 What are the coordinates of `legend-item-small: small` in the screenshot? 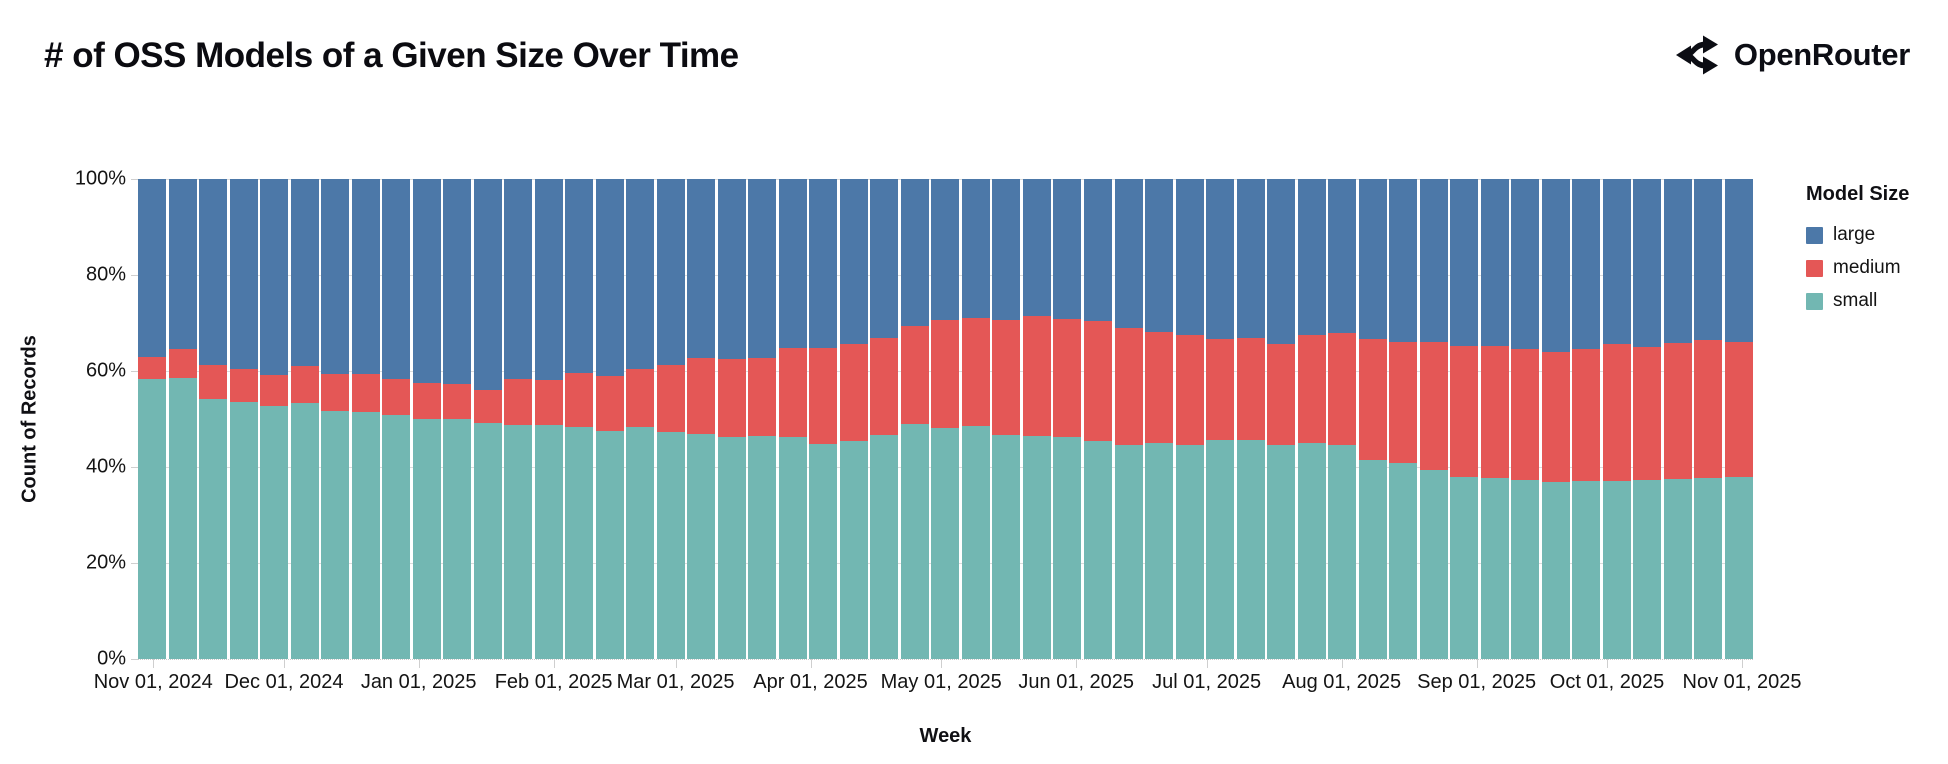 It's located at (1857, 301).